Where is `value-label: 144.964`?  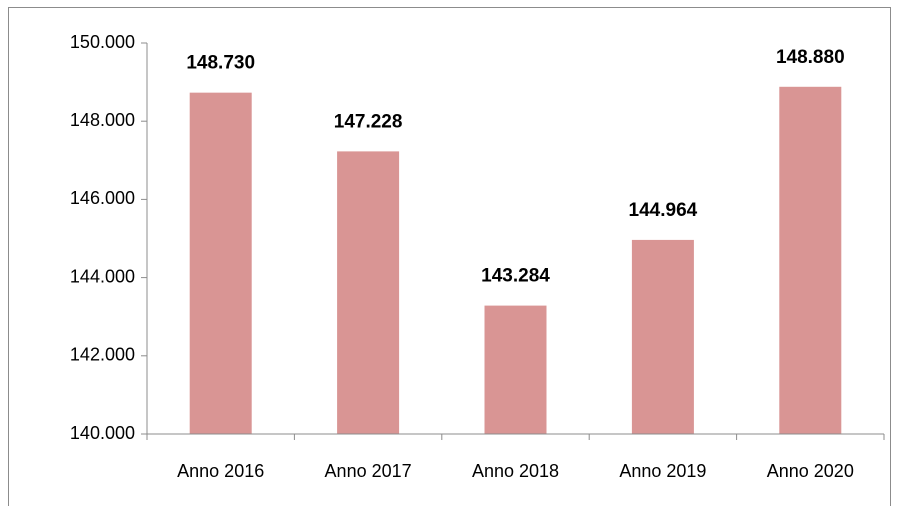 value-label: 144.964 is located at coordinates (663, 210).